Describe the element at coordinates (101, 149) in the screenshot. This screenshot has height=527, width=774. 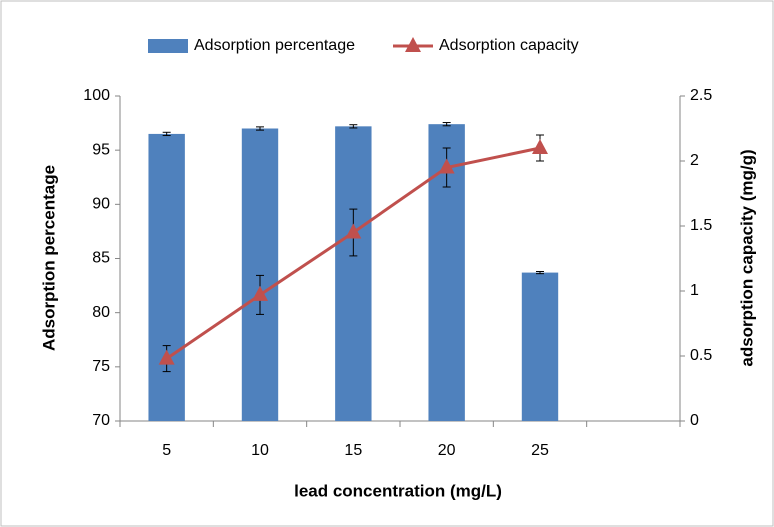
I see `y-tick-label: 95` at that location.